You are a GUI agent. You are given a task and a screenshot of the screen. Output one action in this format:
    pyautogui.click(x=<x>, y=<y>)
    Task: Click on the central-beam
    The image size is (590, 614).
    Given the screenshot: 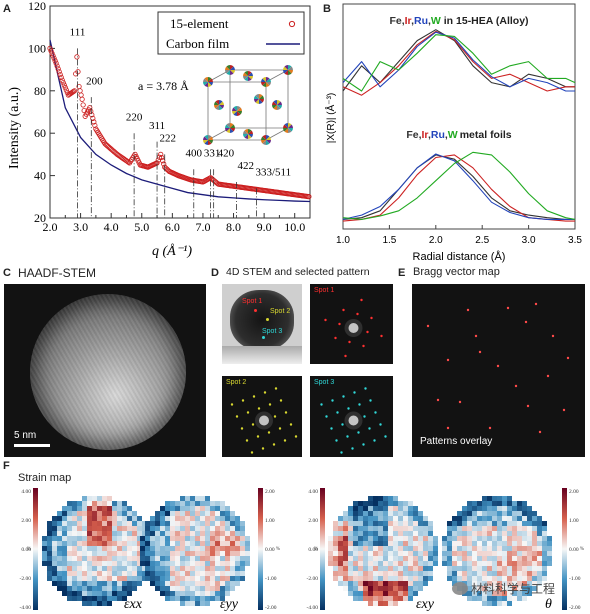 What is the action you would take?
    pyautogui.click(x=264, y=420)
    